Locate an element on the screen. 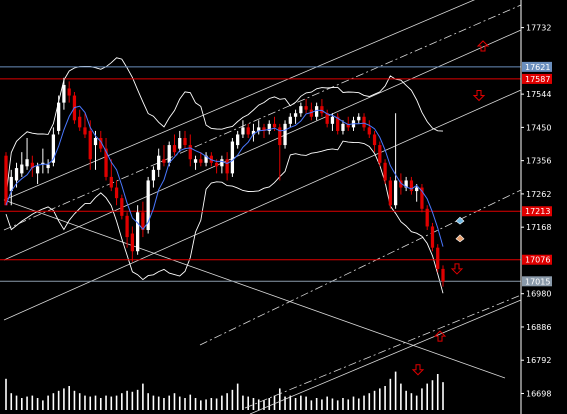  y-tick-label: 17544 is located at coordinates (538, 94).